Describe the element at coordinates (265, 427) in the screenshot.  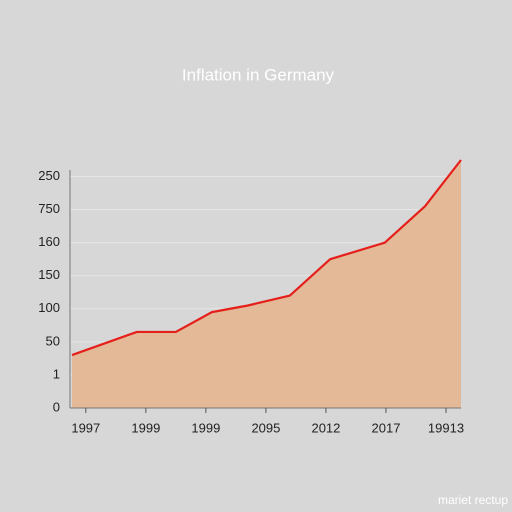
I see `x-tick-label: 2095` at that location.